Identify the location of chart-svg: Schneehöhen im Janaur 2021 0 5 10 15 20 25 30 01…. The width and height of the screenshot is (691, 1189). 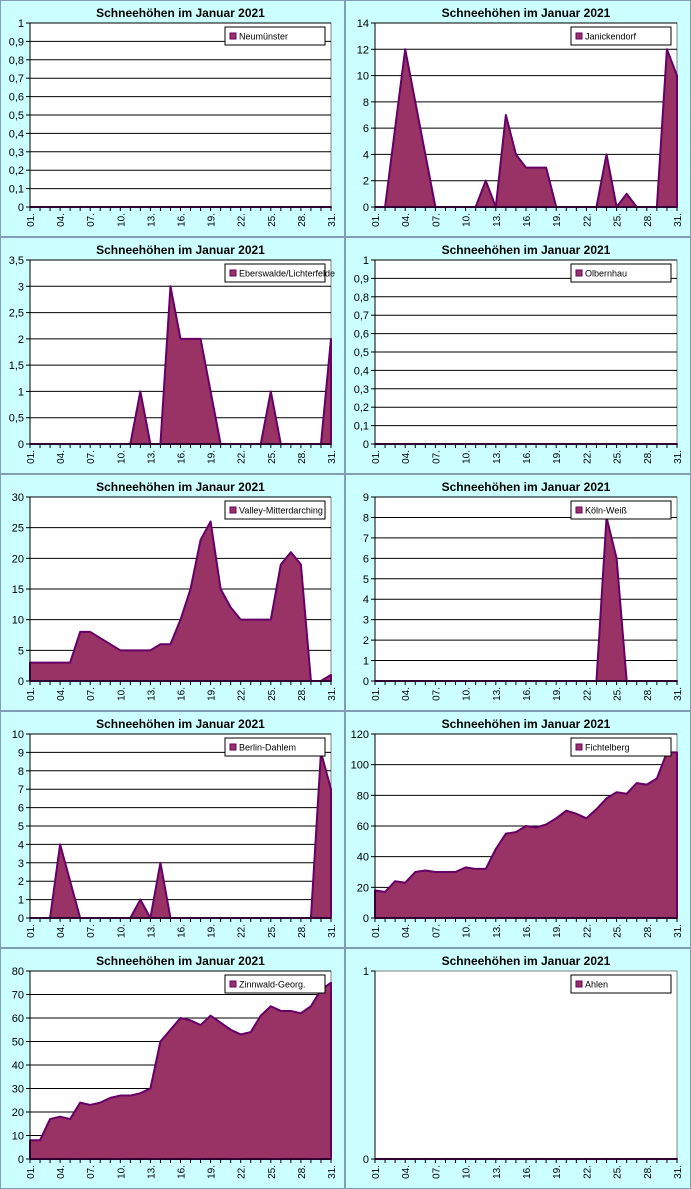
(175, 590).